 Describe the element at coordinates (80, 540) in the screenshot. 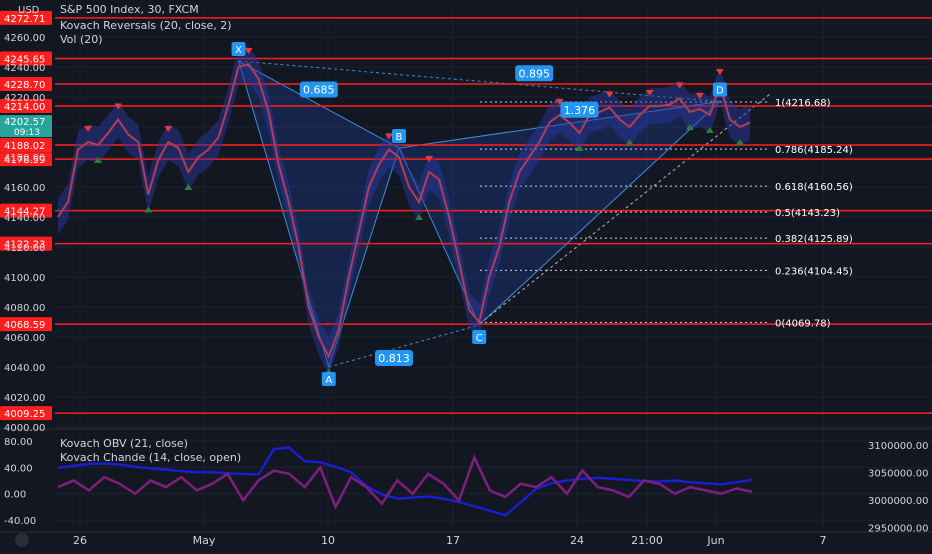

I see `x-tick-label: 26` at that location.